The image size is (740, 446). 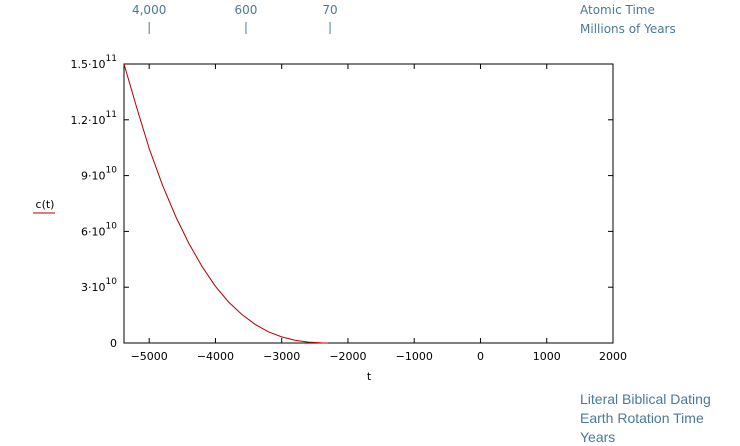 What do you see at coordinates (245, 10) in the screenshot?
I see `top-axis-label: 600` at bounding box center [245, 10].